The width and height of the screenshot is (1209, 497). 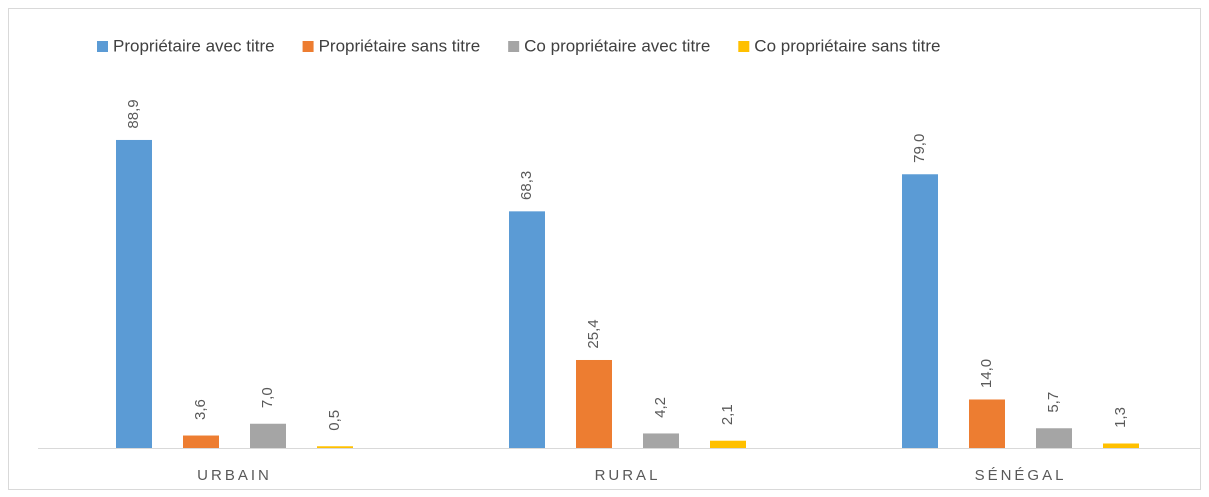 I want to click on legend-label: Co propriétaire sans titre, so click(x=847, y=45).